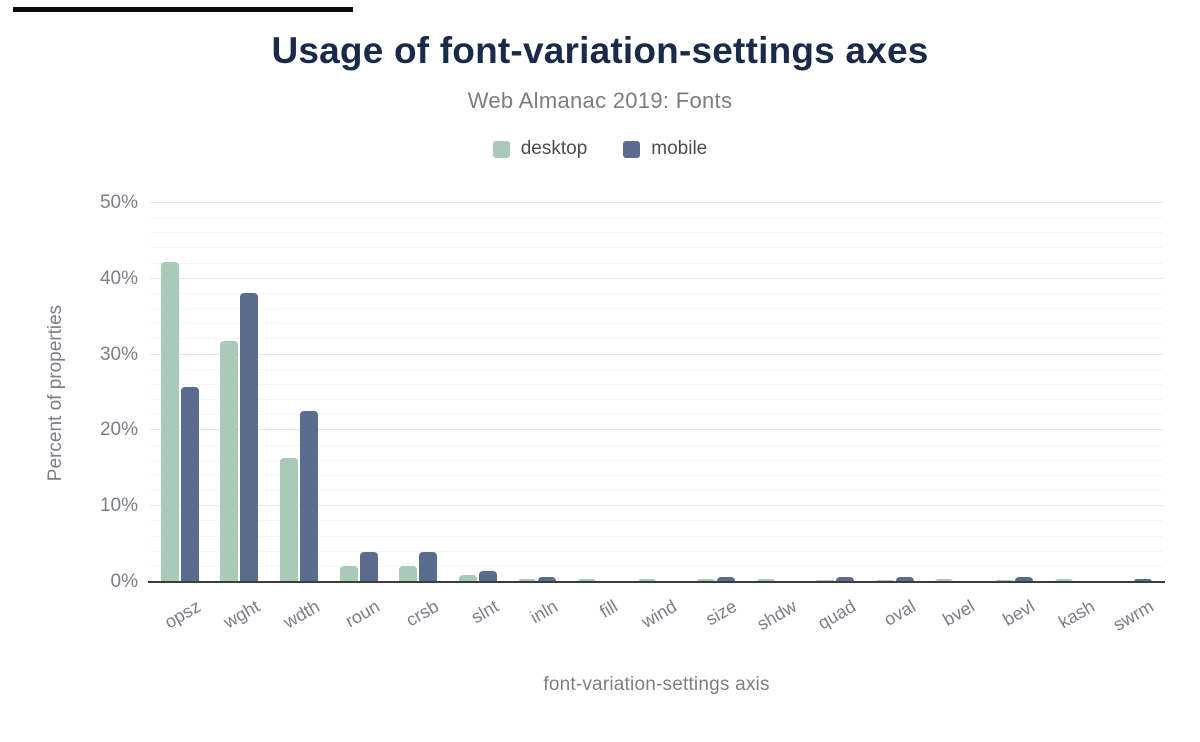 This screenshot has width=1200, height=742. I want to click on x-tick-wght: wght, so click(242, 614).